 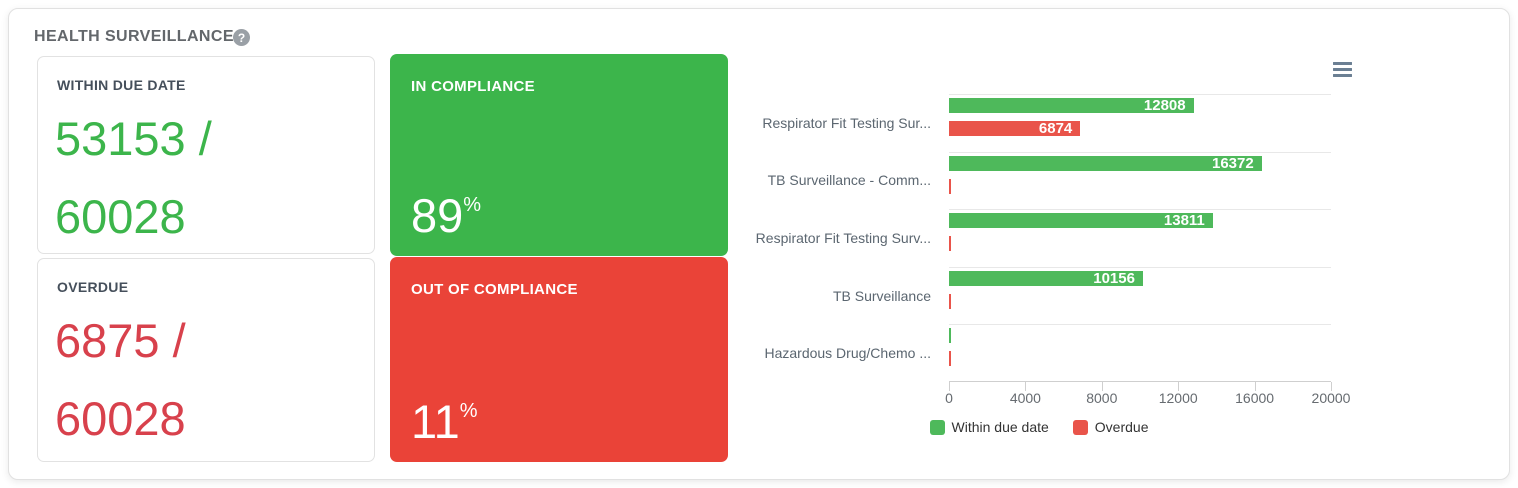 What do you see at coordinates (437, 215) in the screenshot?
I see `in-compliance-number: 89` at bounding box center [437, 215].